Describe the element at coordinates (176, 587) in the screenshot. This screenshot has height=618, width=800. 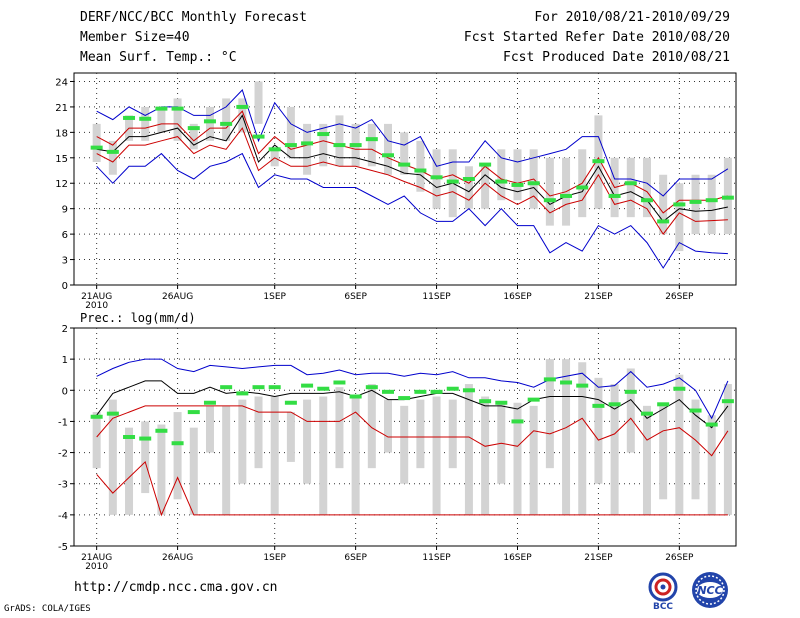
I see `footer-url: http://cmdp.ncc.cma.gov.cn` at that location.